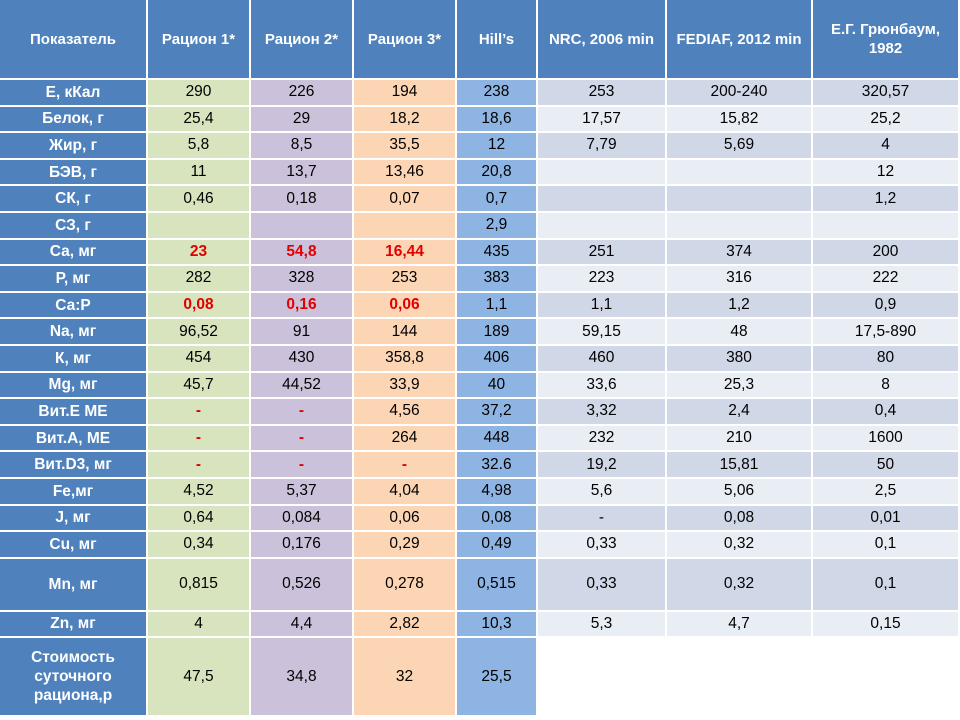  Describe the element at coordinates (497, 625) in the screenshot. I see `cell-hills: 10,3` at that location.